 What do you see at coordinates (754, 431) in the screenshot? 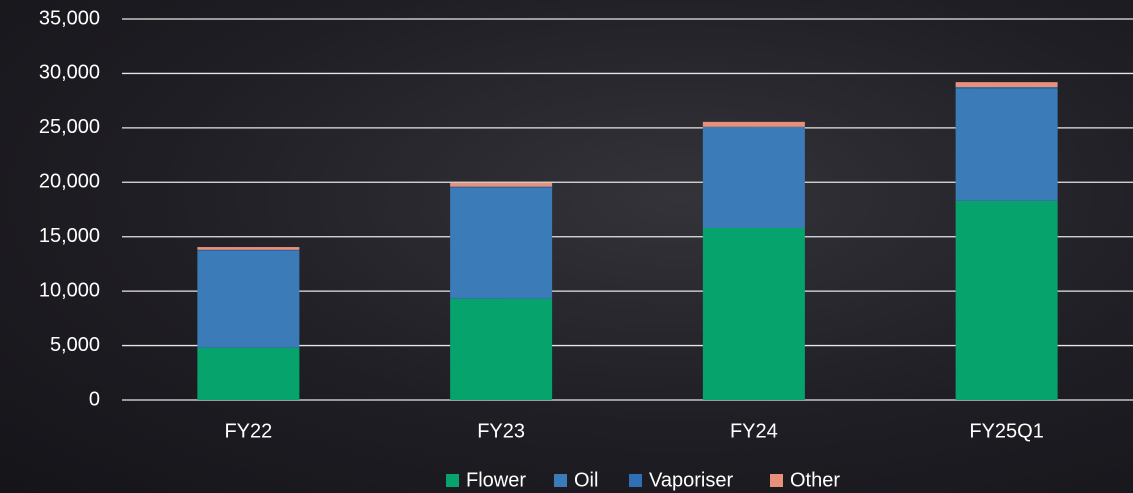
I see `x-tick-label: FY24` at bounding box center [754, 431].